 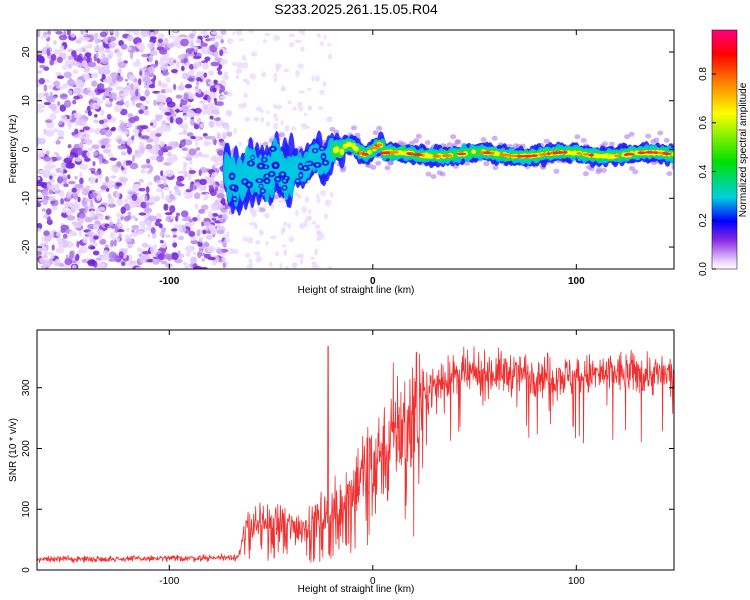 What do you see at coordinates (26, 246) in the screenshot?
I see `y-tick-label: -20` at bounding box center [26, 246].